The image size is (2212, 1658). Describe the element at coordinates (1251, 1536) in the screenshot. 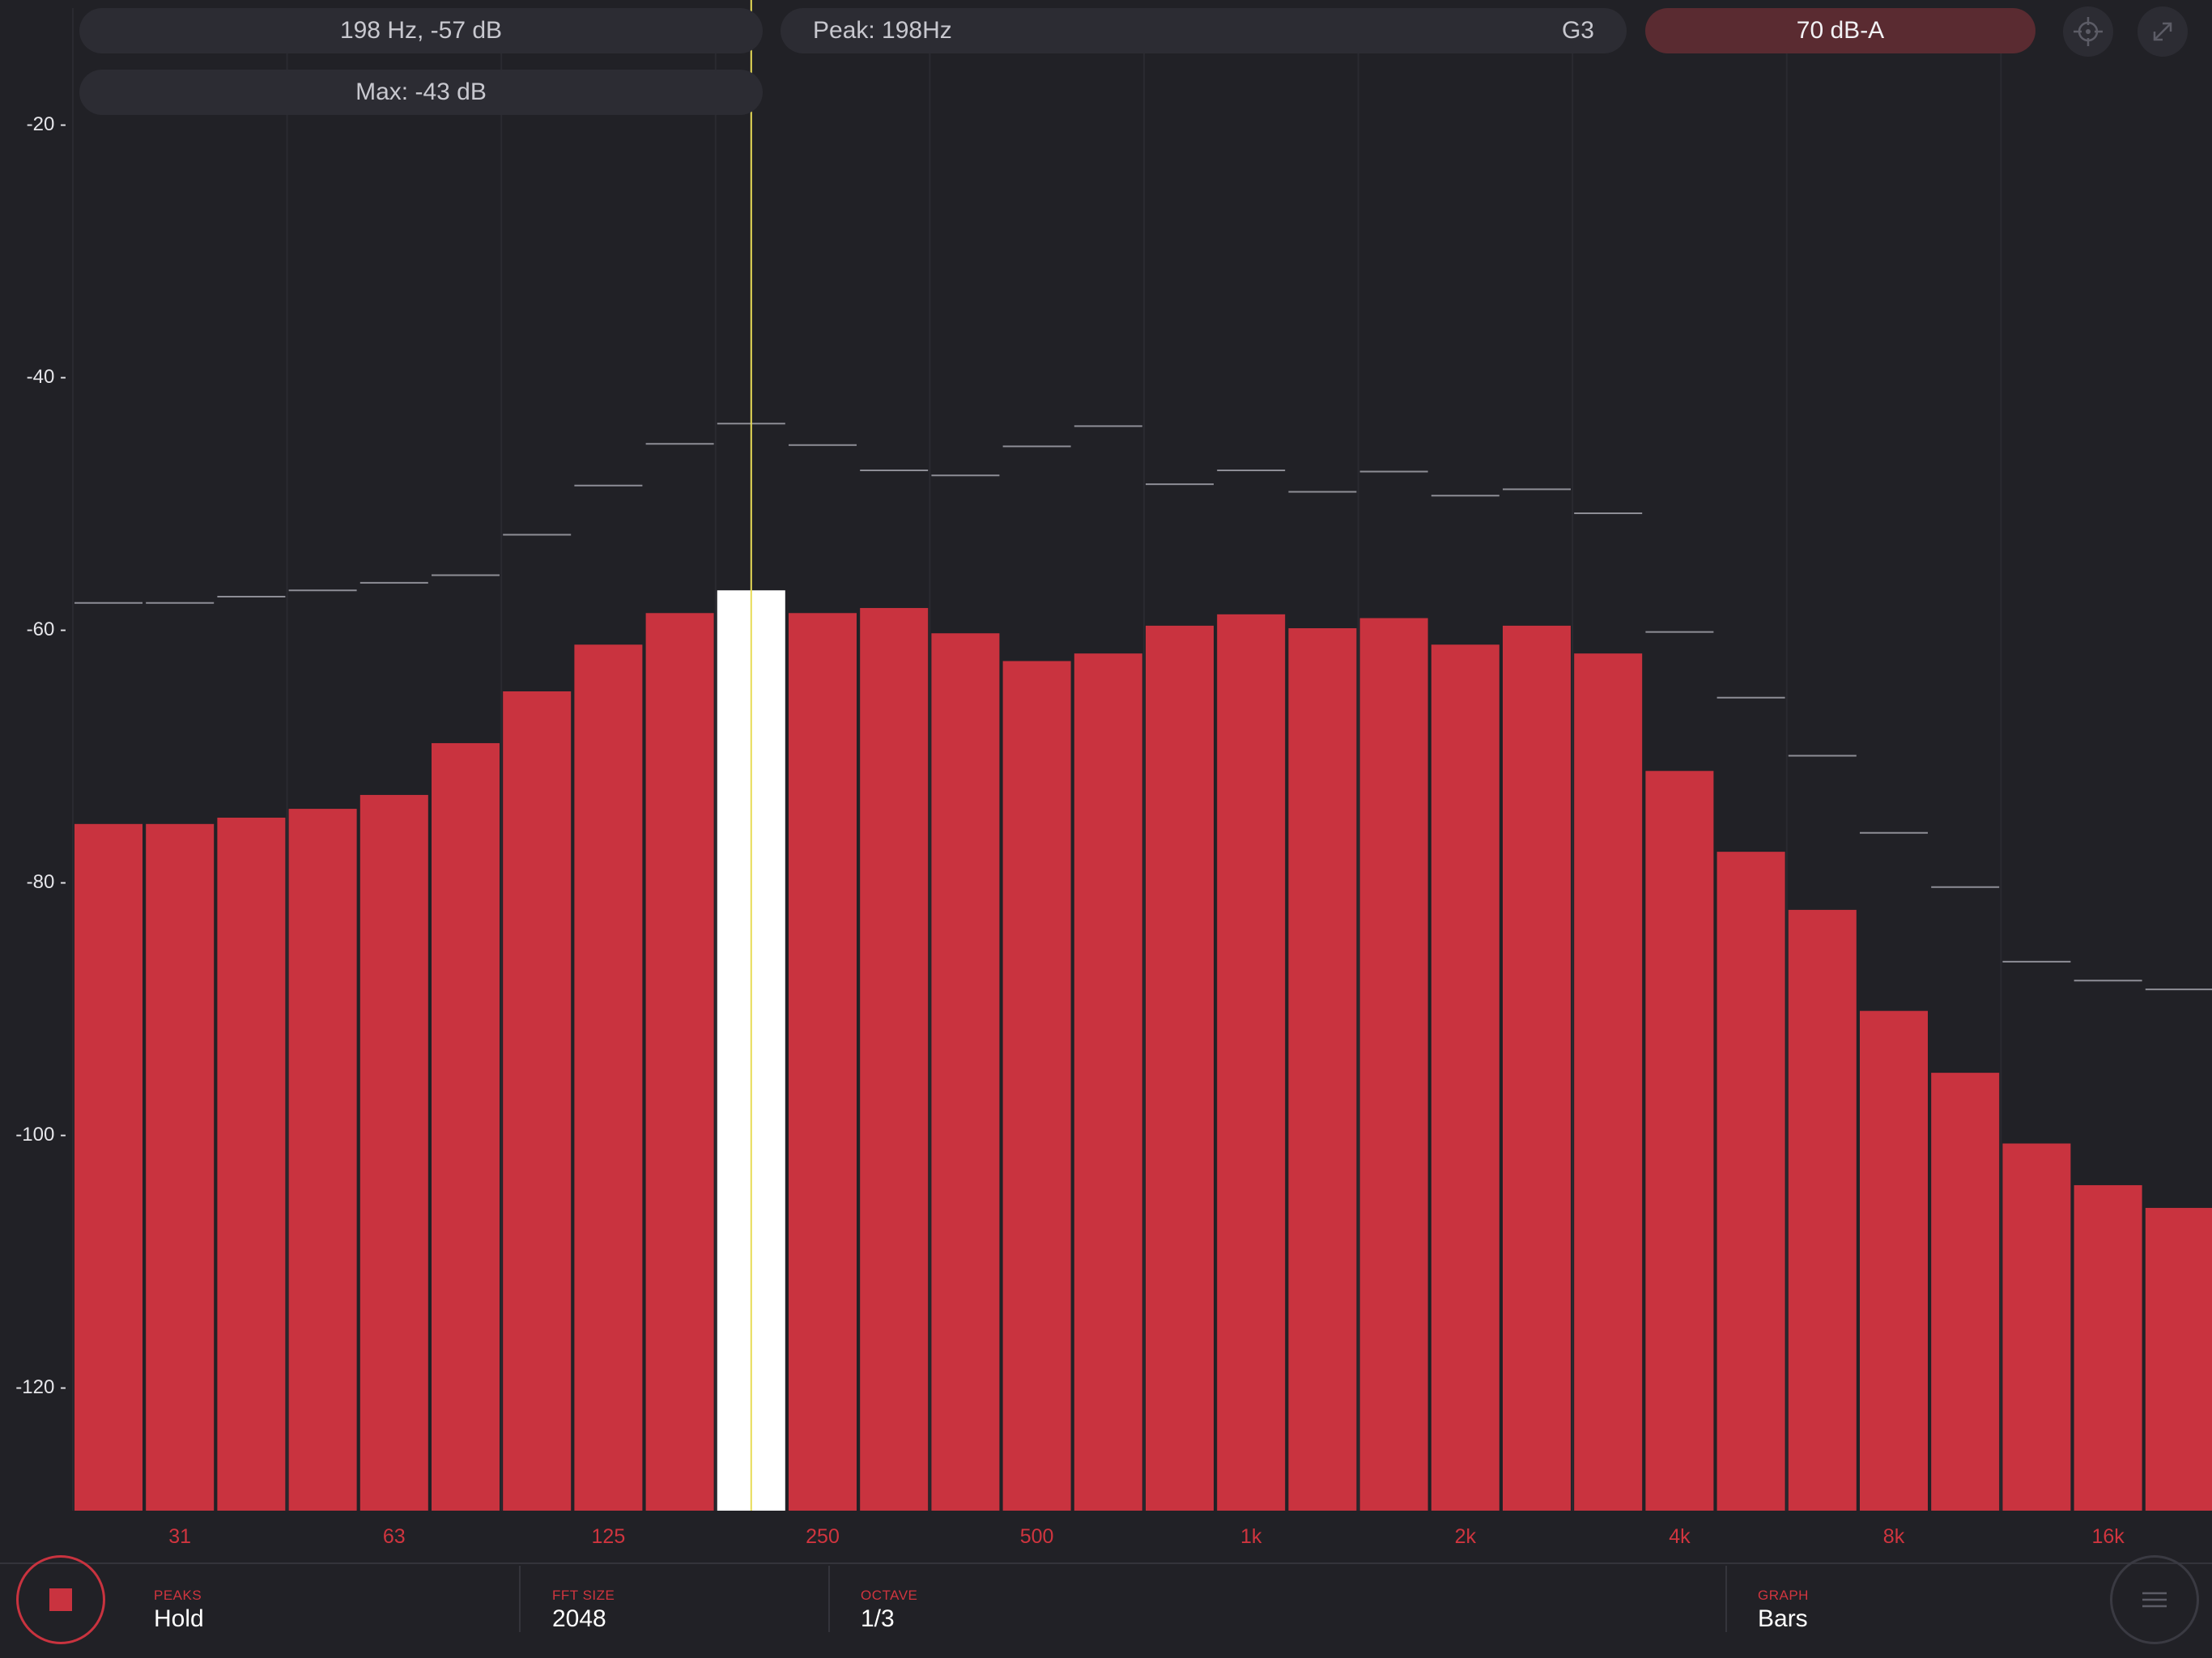

I see `x-tick-label: 1k` at that location.